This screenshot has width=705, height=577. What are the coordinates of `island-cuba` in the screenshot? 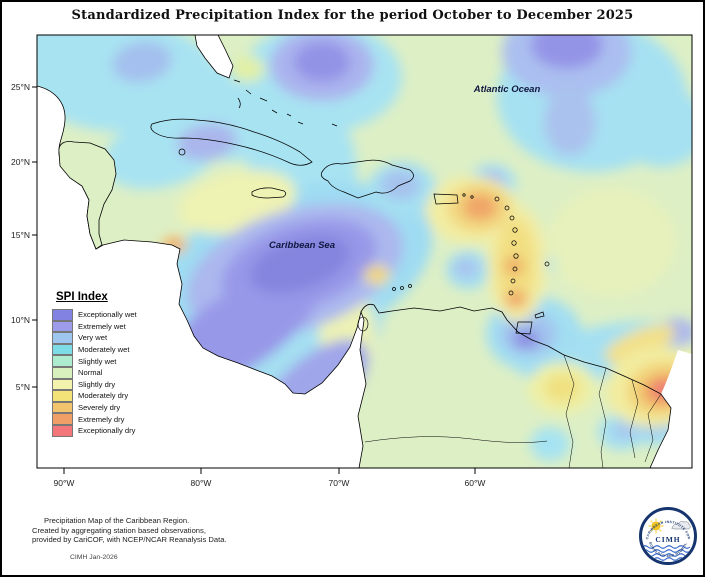 It's located at (231, 142).